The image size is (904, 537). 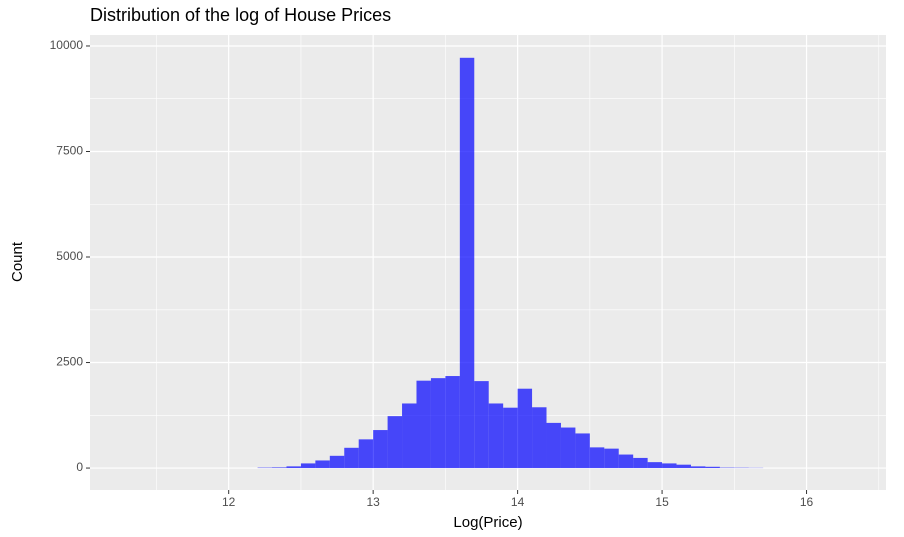 What do you see at coordinates (69, 256) in the screenshot?
I see `y-tick-label: 5000` at bounding box center [69, 256].